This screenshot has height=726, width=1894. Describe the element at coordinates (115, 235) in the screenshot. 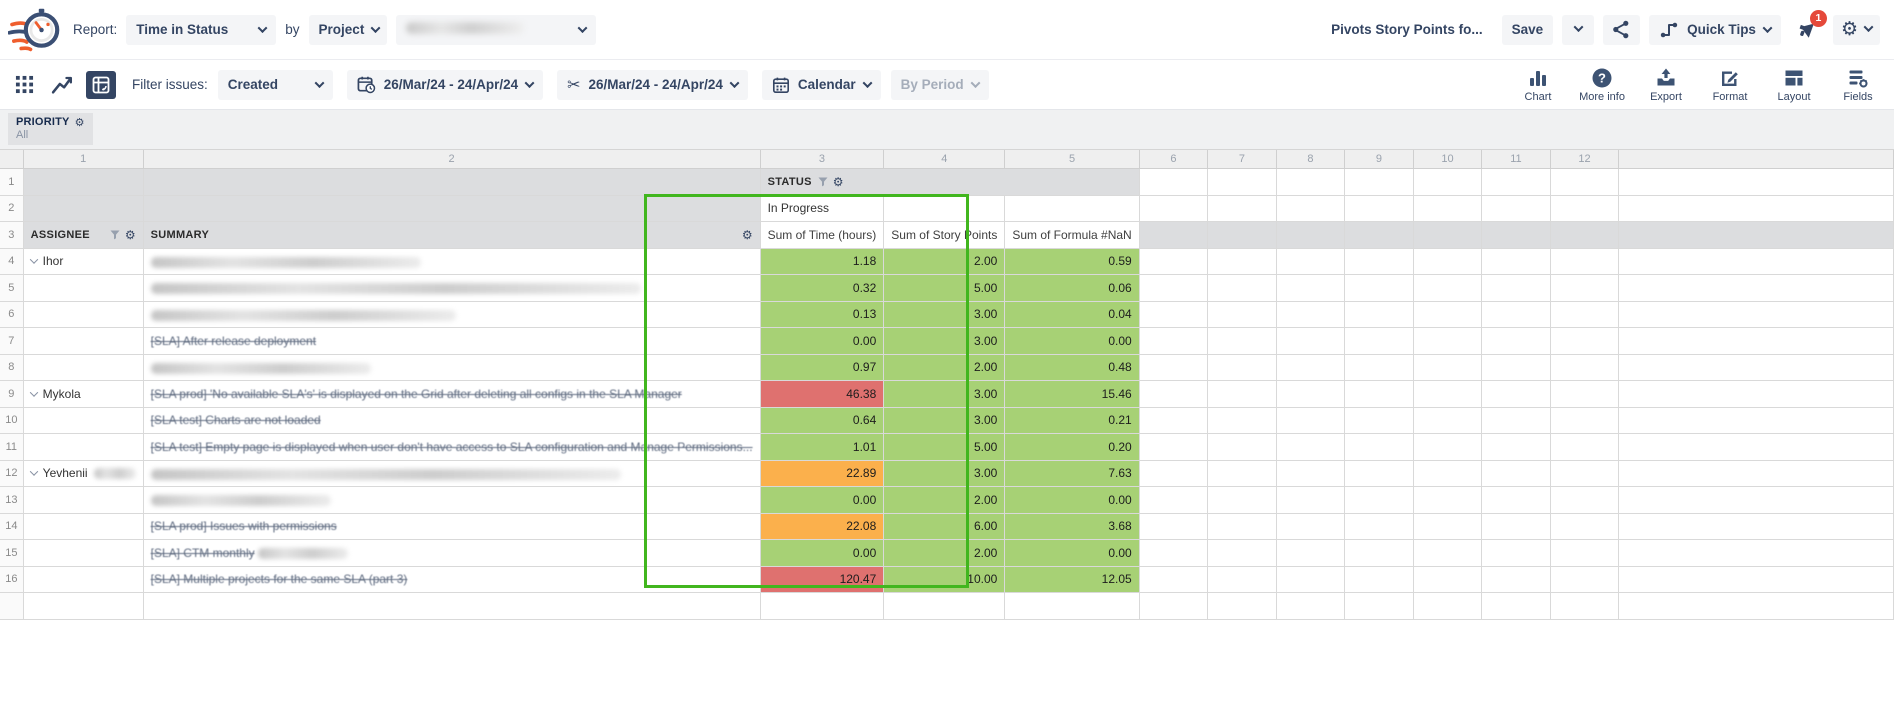

I see `filter-funnel-icon` at that location.